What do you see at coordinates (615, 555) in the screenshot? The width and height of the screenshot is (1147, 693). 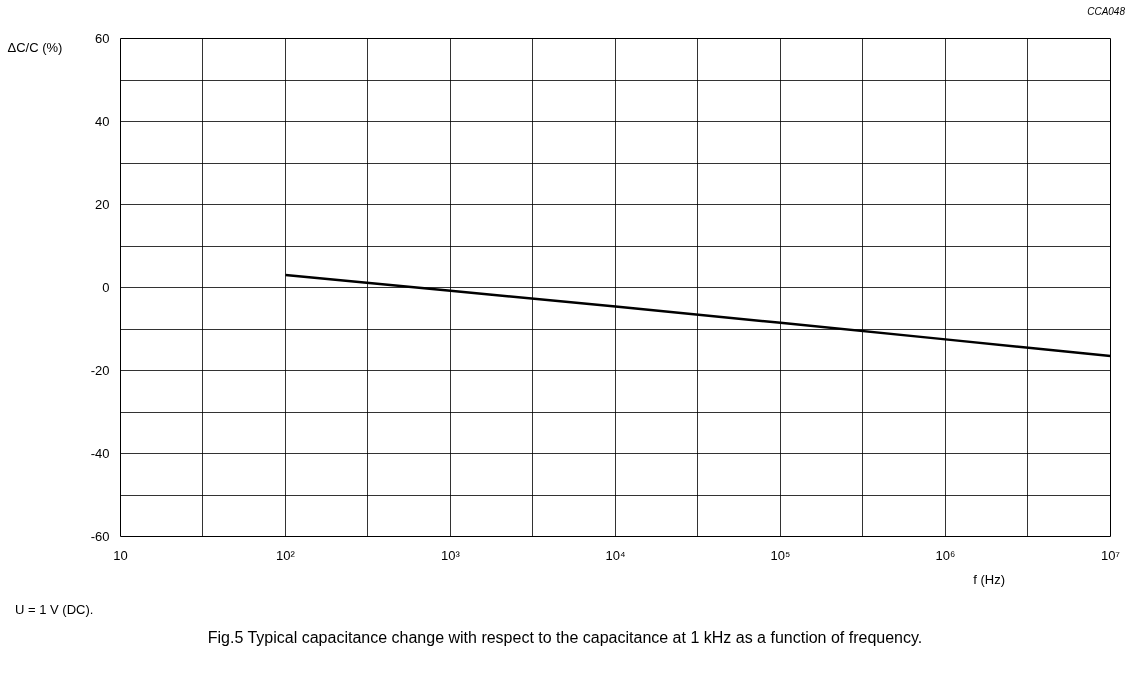 I see `x-tick-label: 10⁴` at bounding box center [615, 555].